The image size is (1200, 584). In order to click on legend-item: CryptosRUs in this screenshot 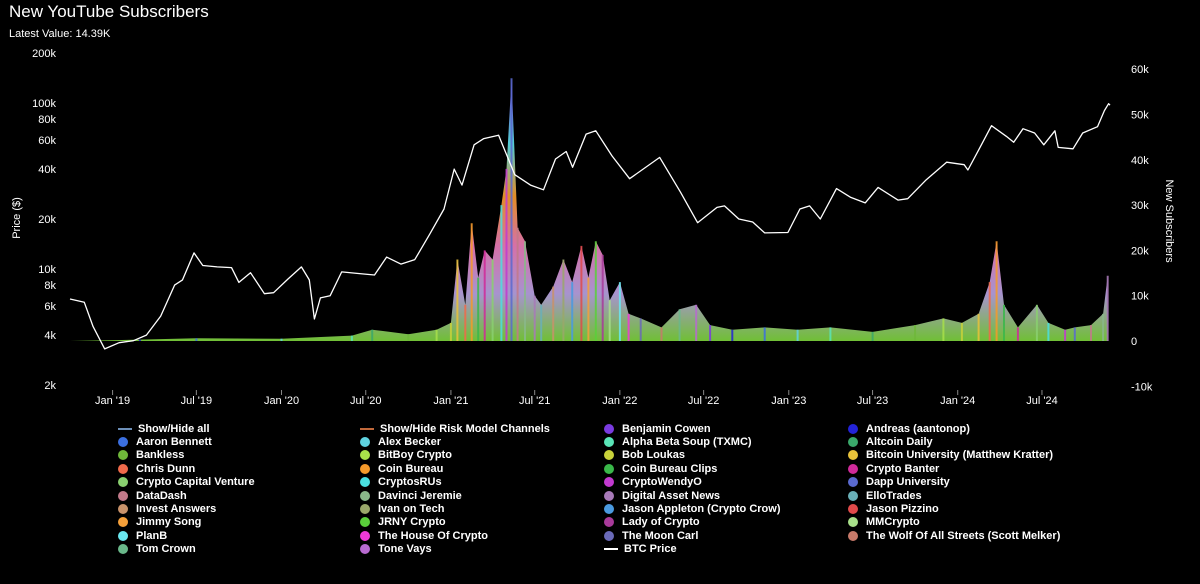, I will do `click(401, 482)`.